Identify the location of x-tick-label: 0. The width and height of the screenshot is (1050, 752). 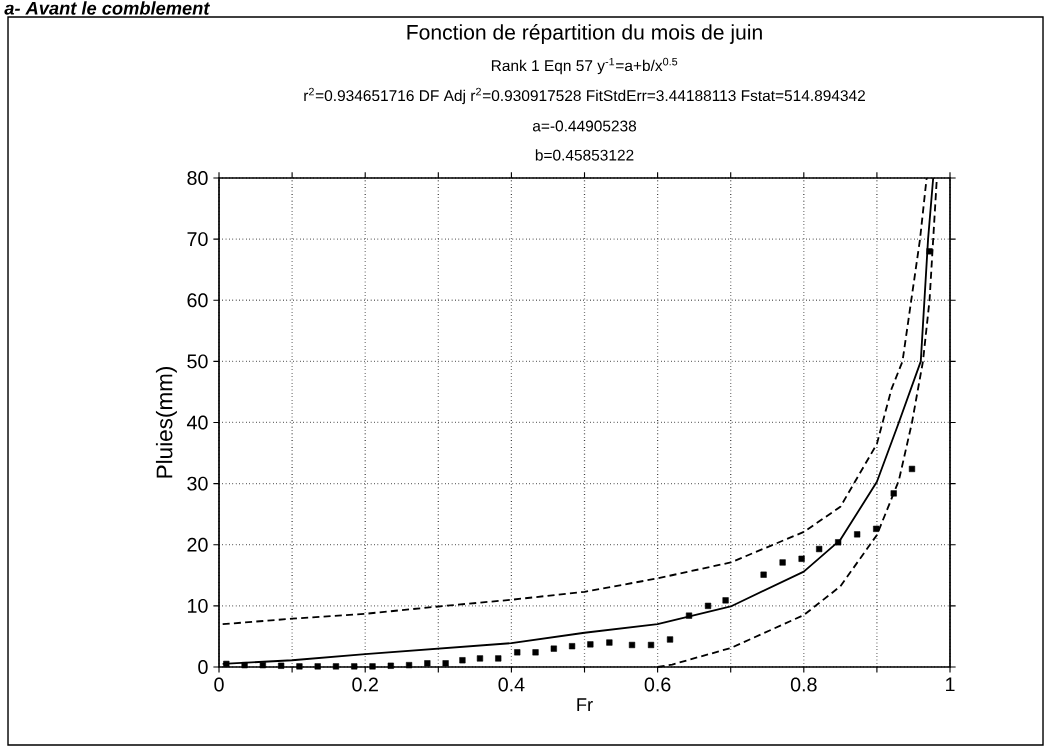
(219, 684).